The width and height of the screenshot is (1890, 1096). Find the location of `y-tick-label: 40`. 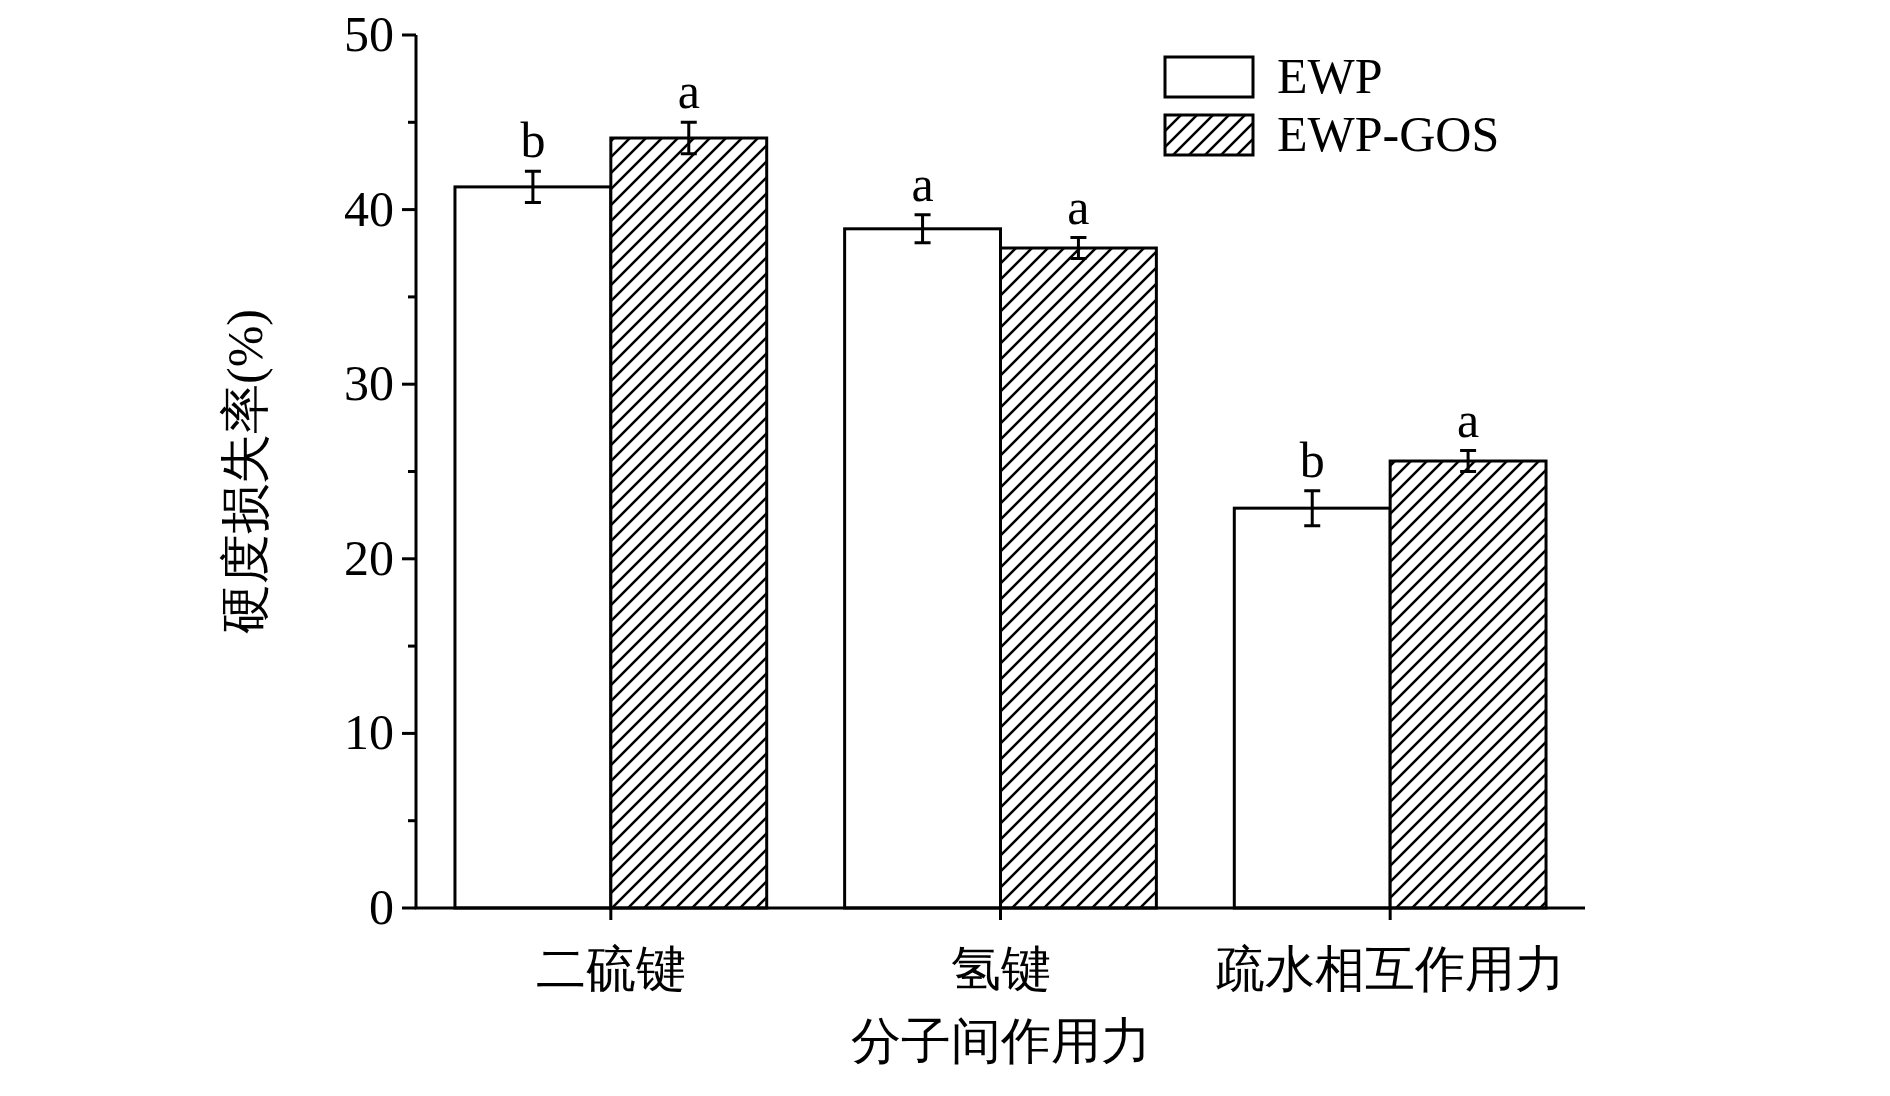

y-tick-label: 40 is located at coordinates (369, 208).